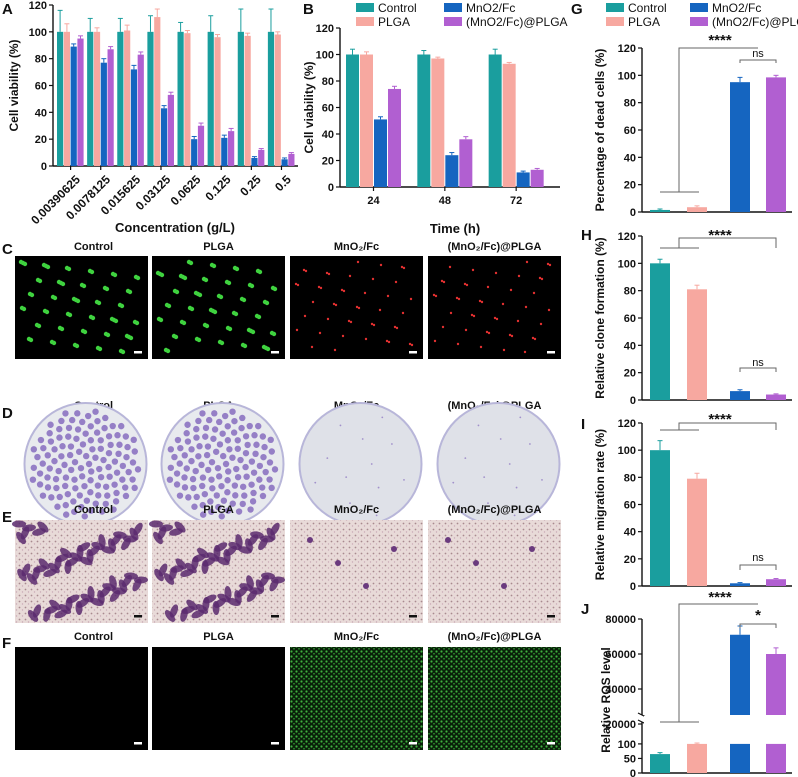  Describe the element at coordinates (217, 187) in the screenshot. I see `x-tick-label: 0.125` at that location.